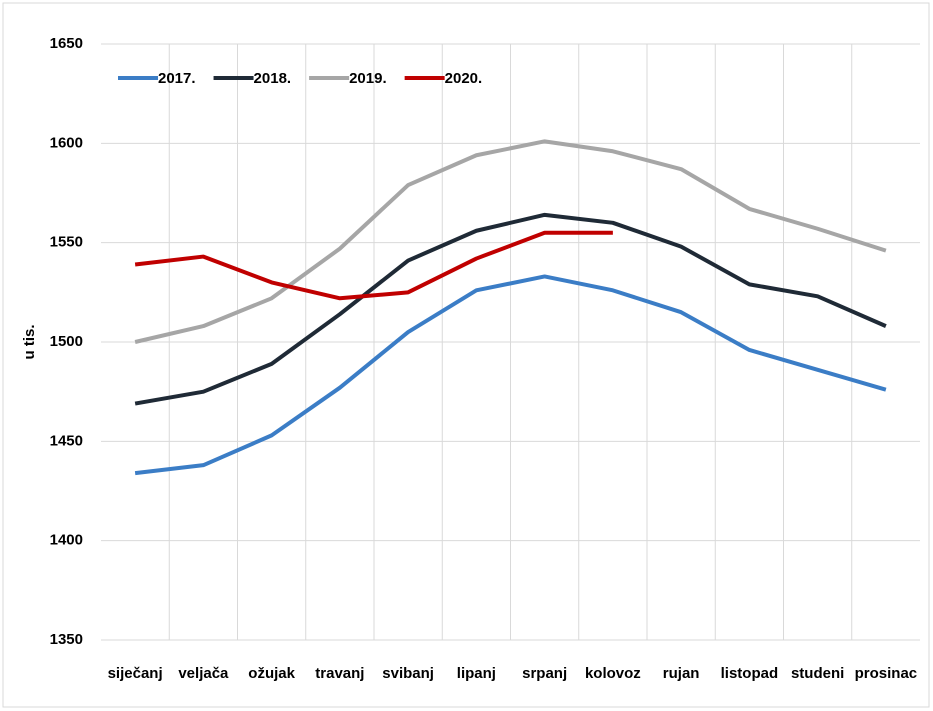  I want to click on series-line, so click(373, 265).